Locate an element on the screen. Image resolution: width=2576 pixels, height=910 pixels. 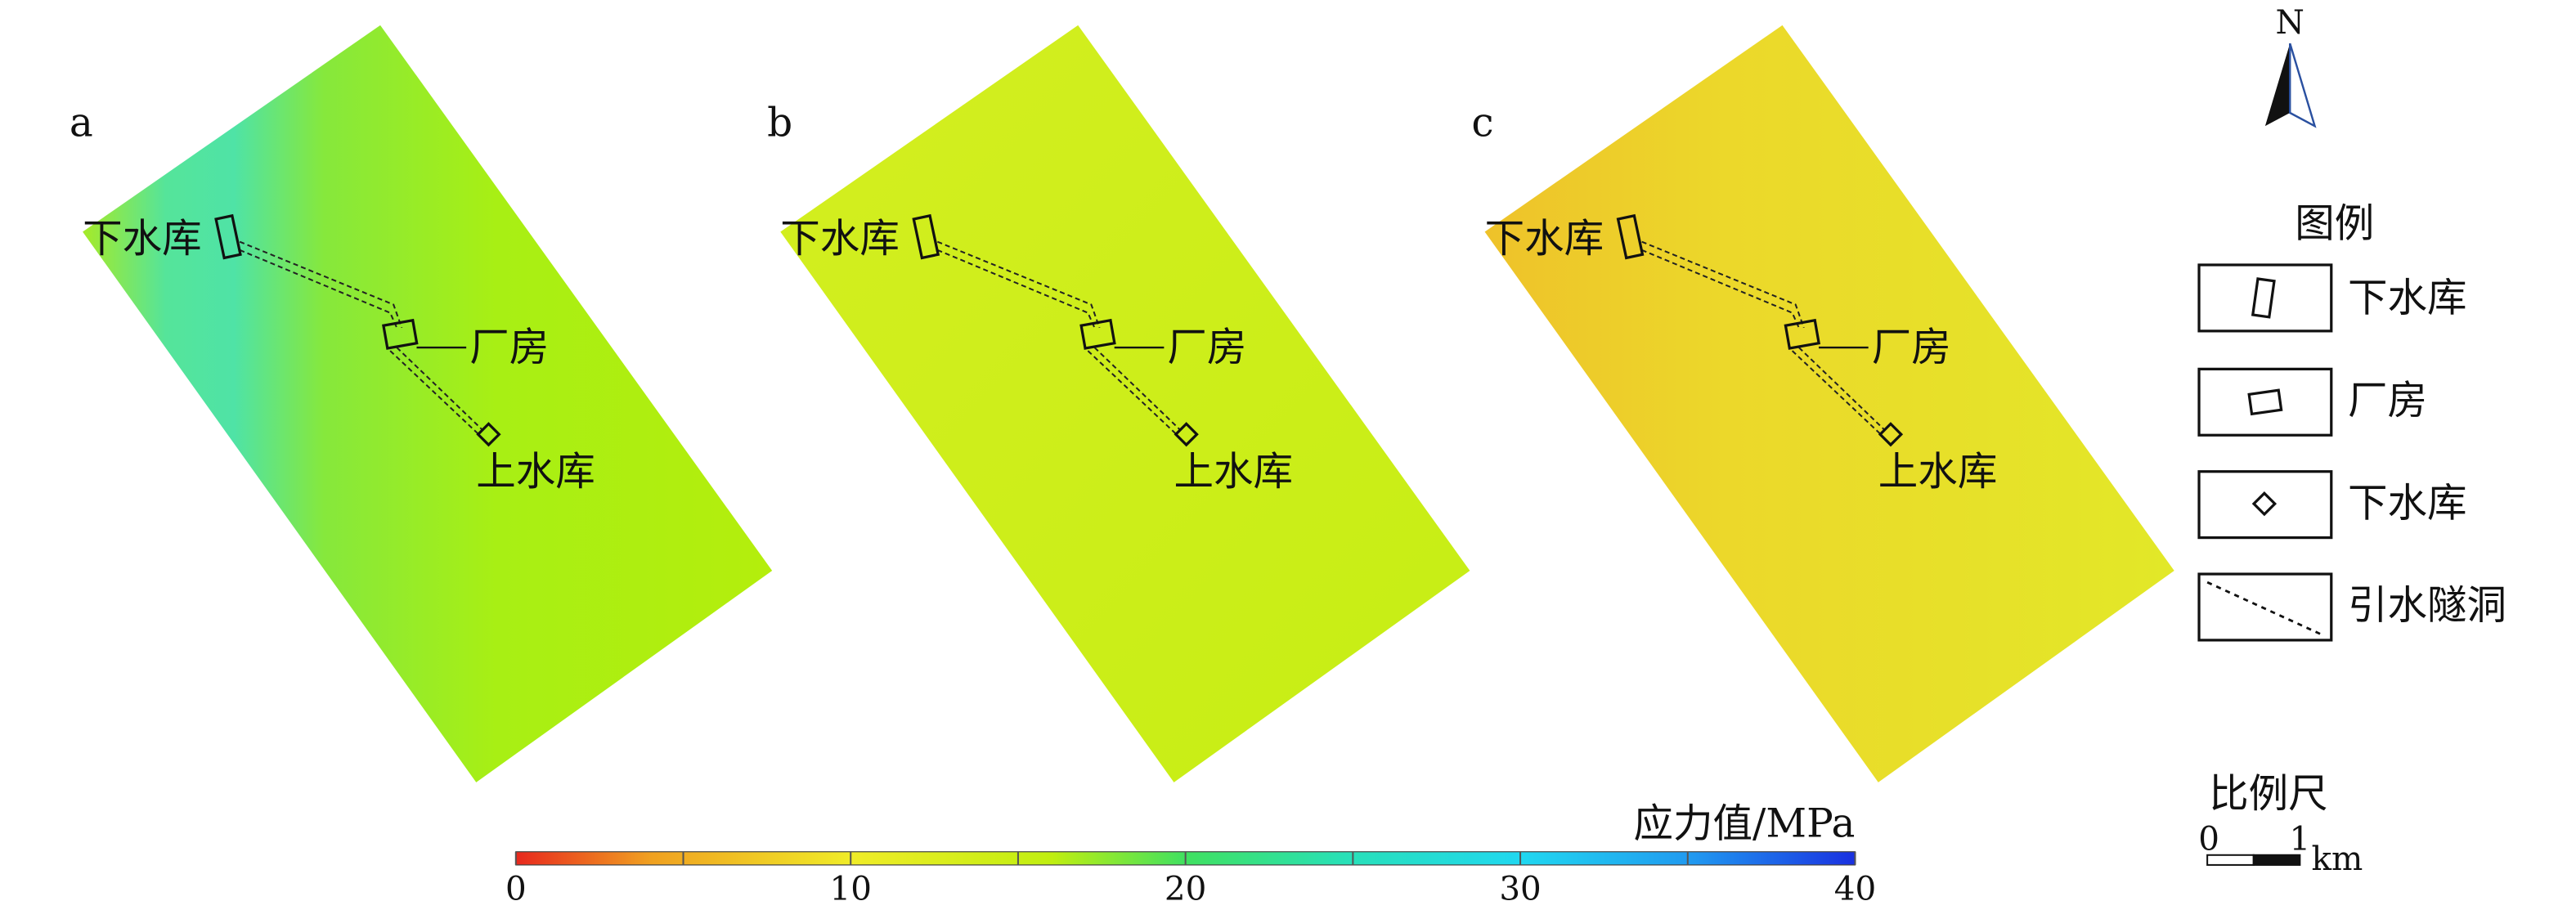
scale-start: 0 is located at coordinates (2208, 839).